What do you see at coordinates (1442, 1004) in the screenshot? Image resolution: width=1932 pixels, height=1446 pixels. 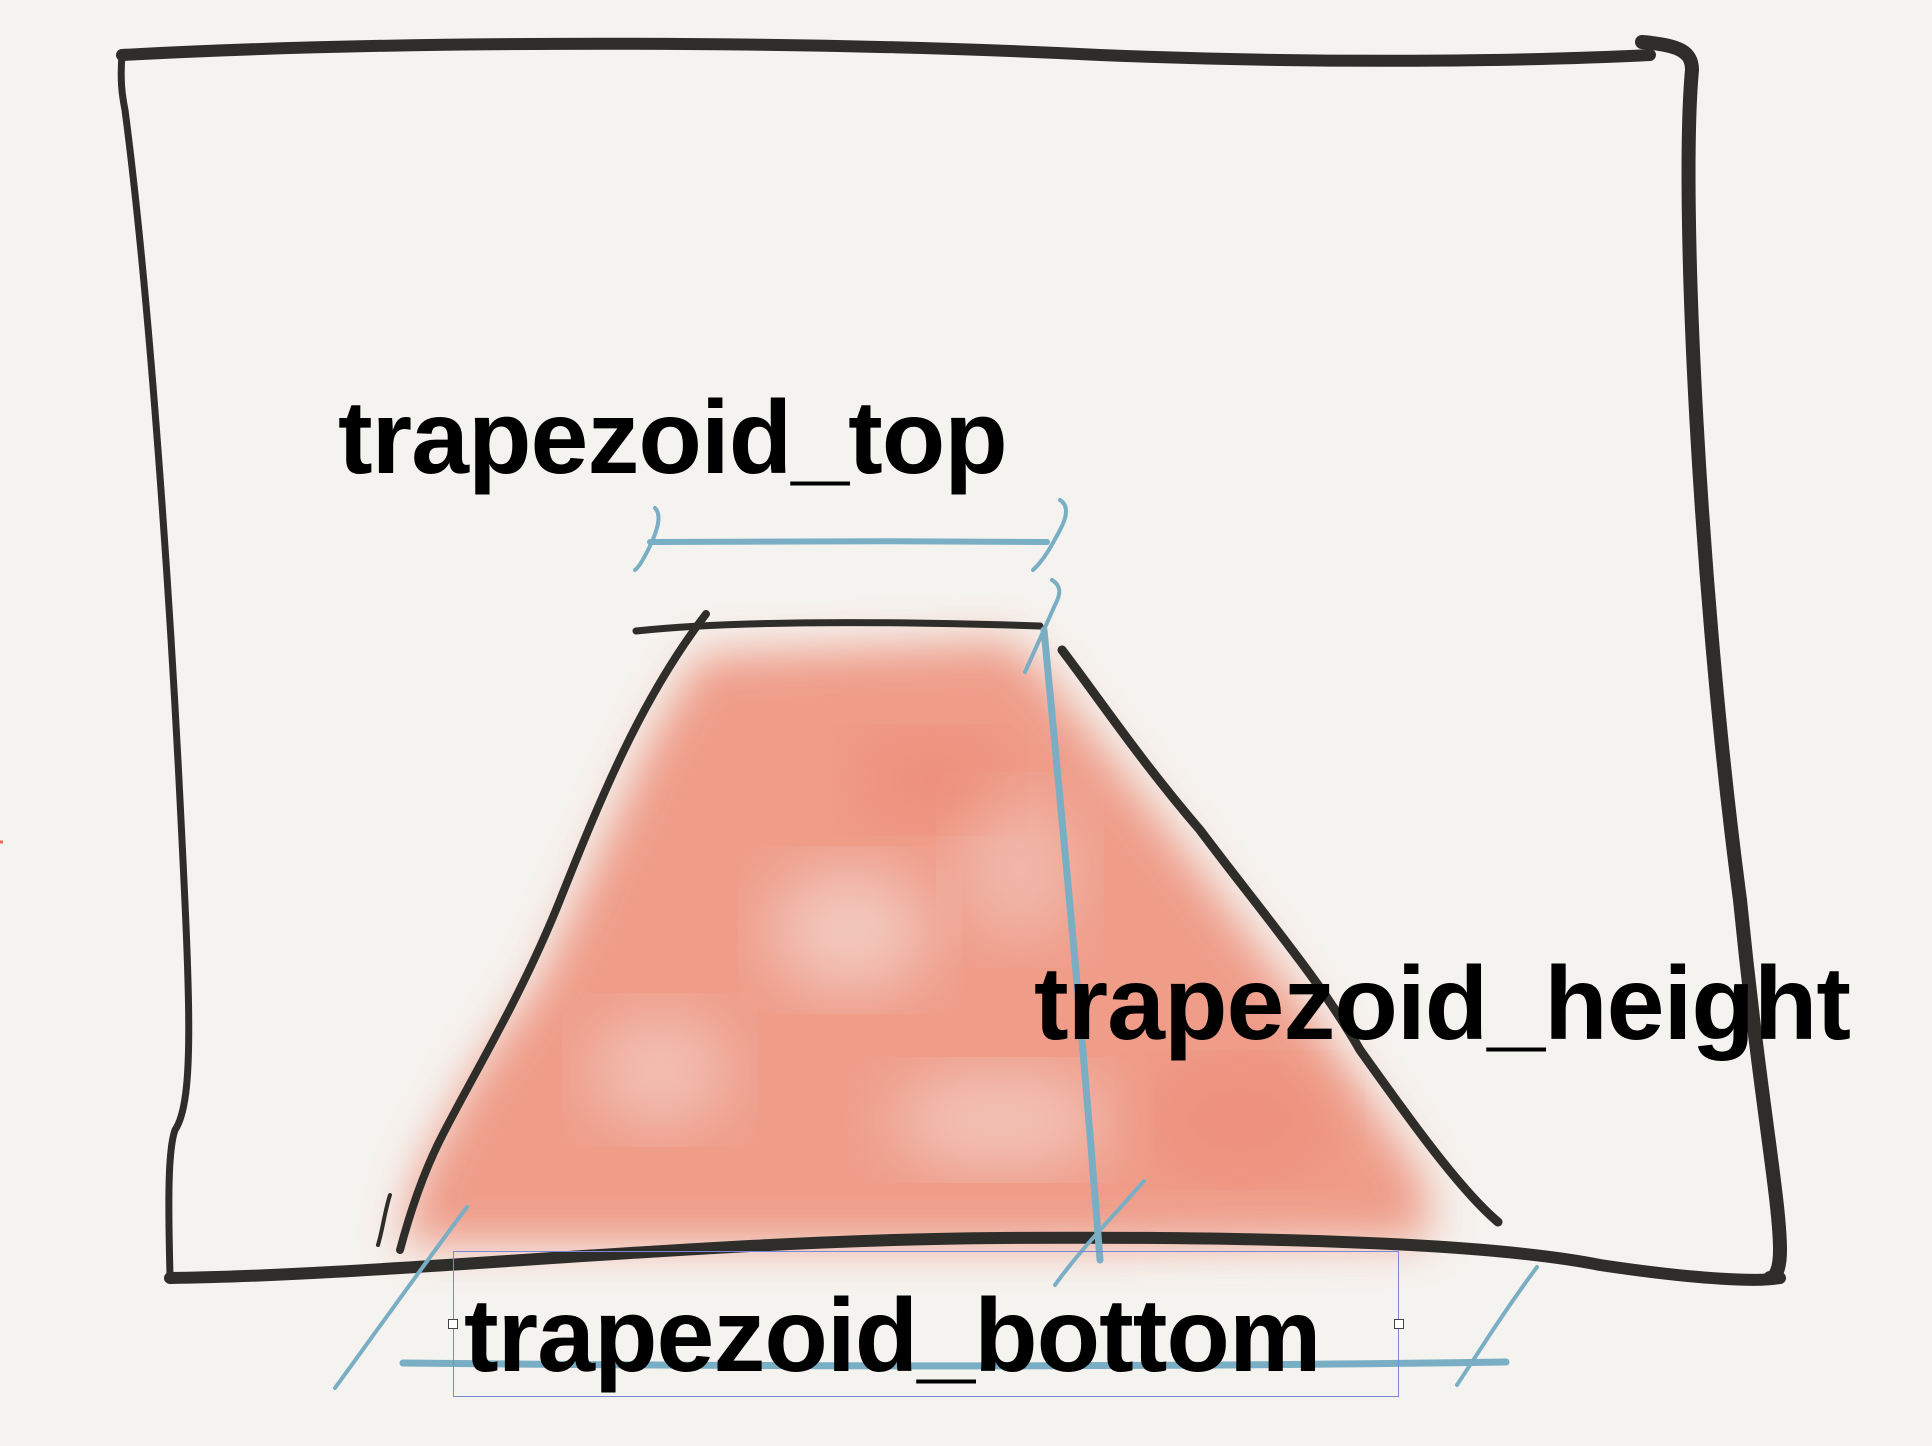 I see `label-trapezoid-height: trapezoid_height` at bounding box center [1442, 1004].